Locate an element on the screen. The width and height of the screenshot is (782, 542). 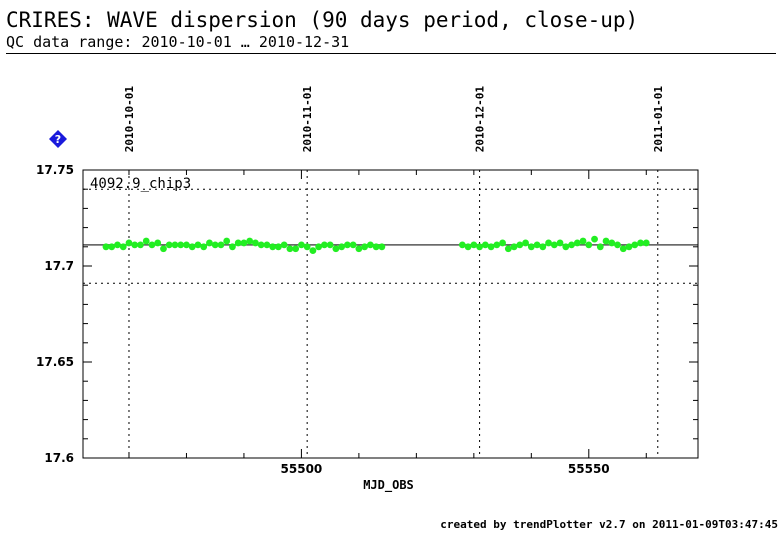
question-diamond-icon: ? is located at coordinates (58, 139).